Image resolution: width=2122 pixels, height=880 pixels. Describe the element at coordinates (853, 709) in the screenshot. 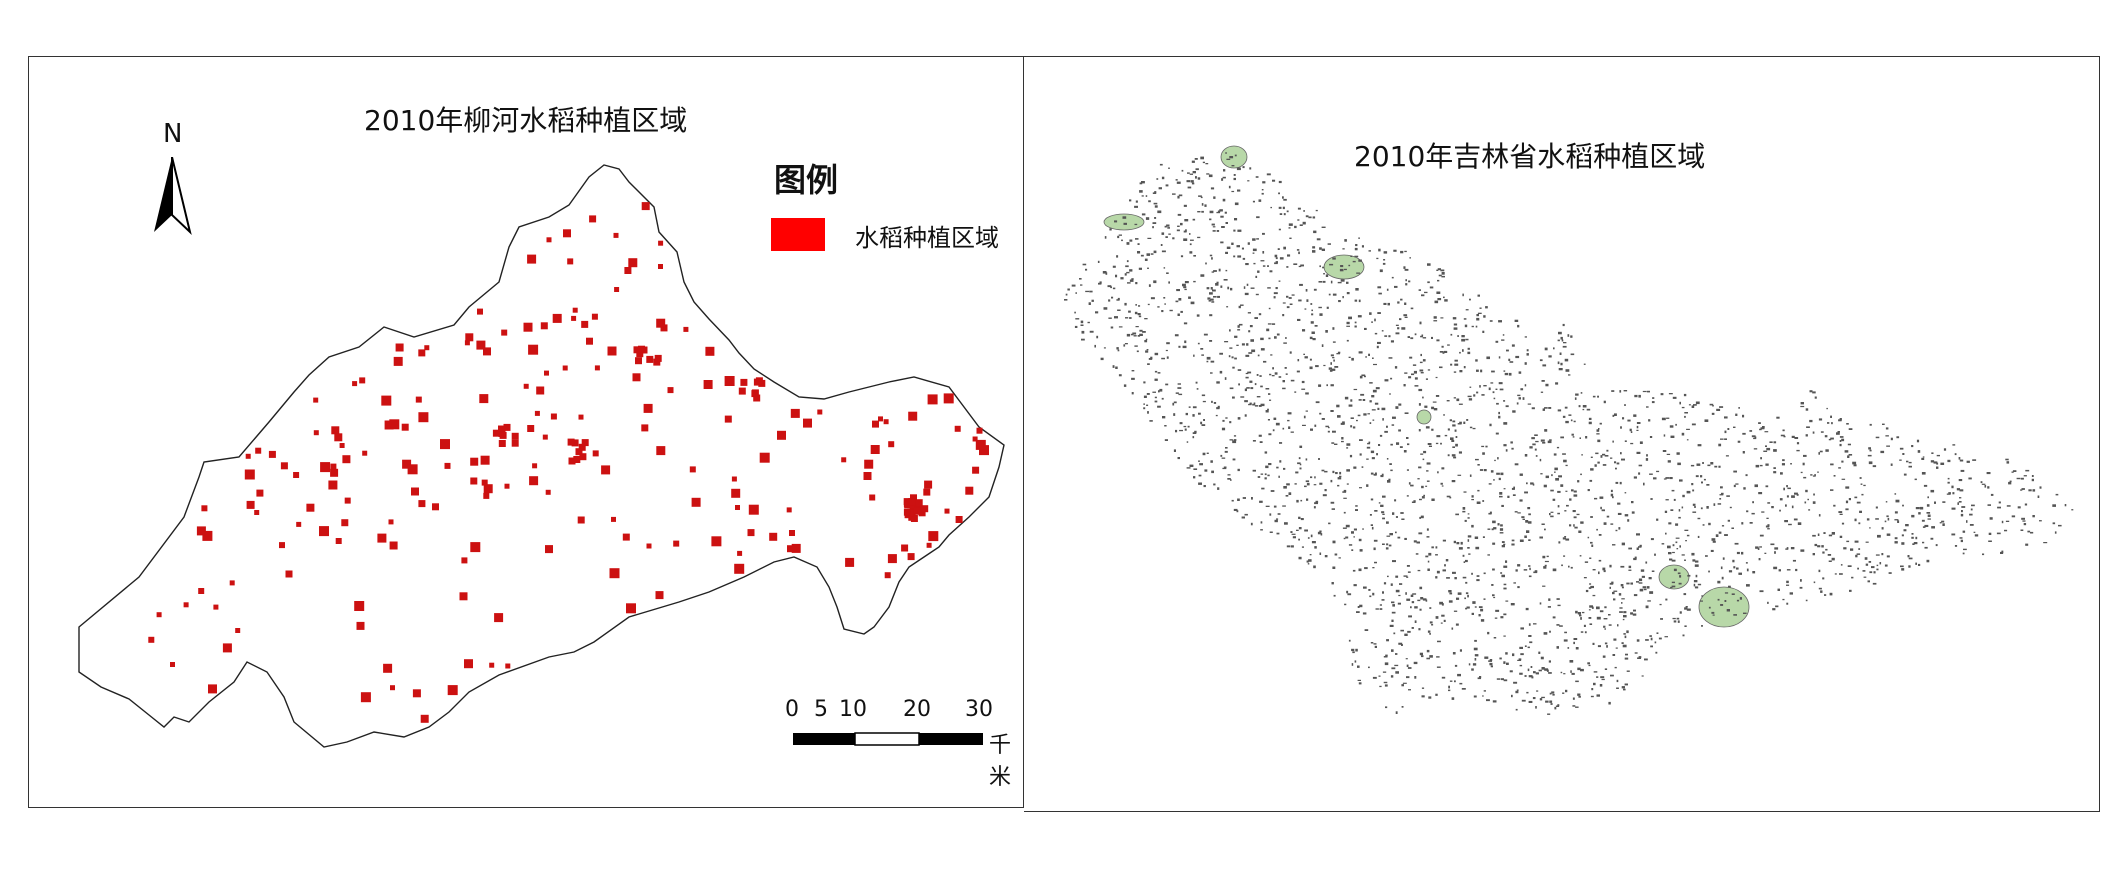

I see `scale-tick: 10` at that location.